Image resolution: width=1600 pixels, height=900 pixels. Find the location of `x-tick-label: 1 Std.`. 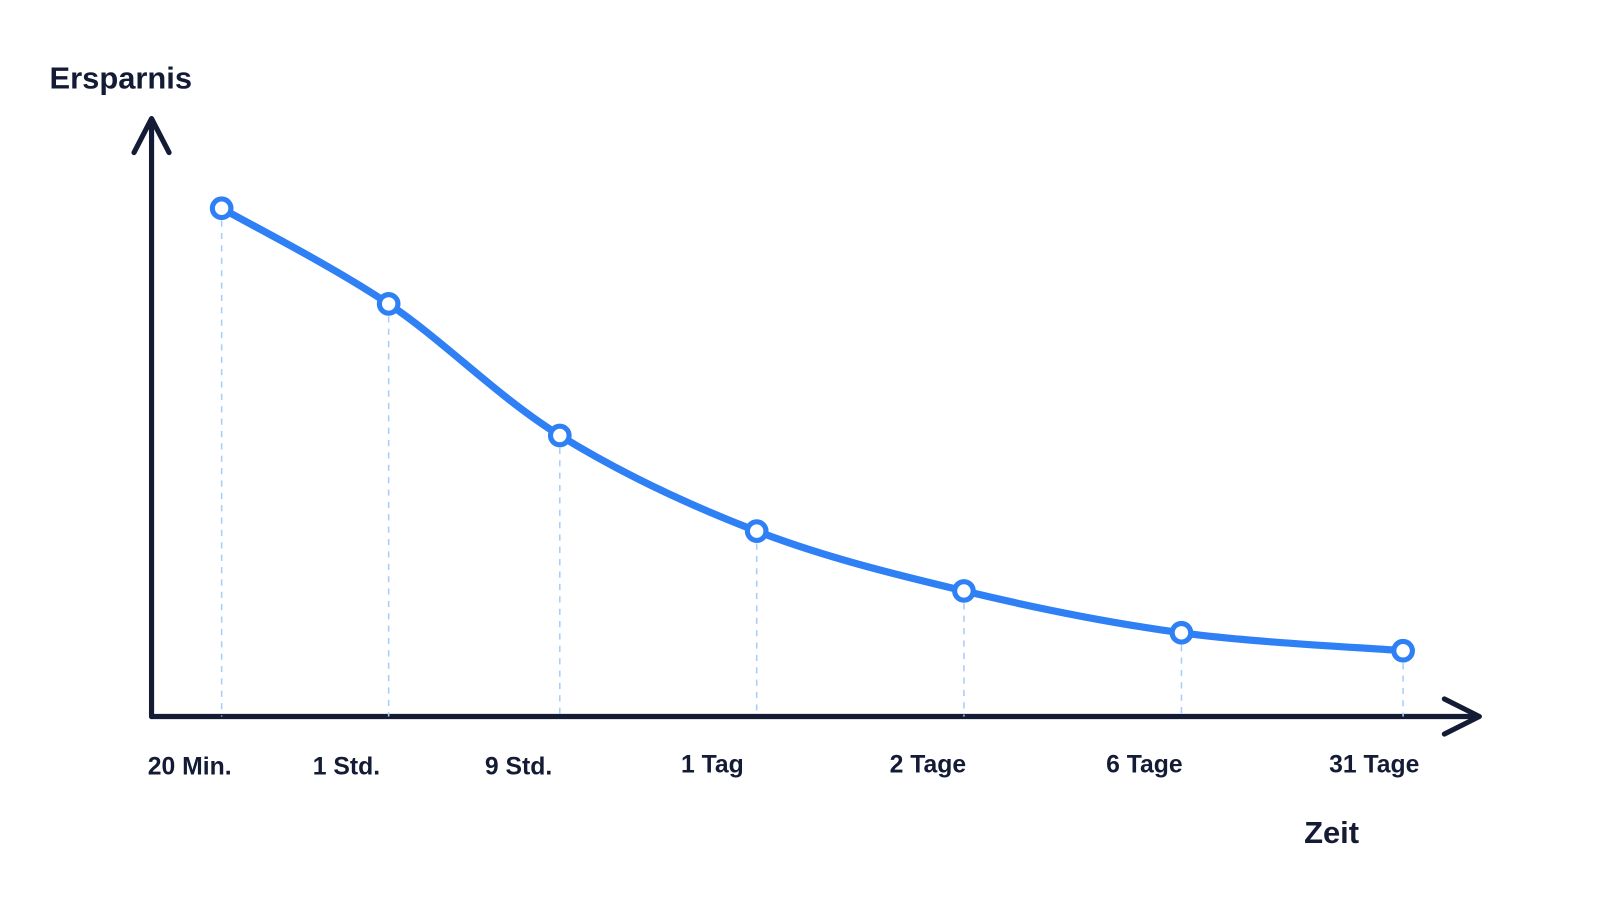

x-tick-label: 1 Std. is located at coordinates (346, 767).